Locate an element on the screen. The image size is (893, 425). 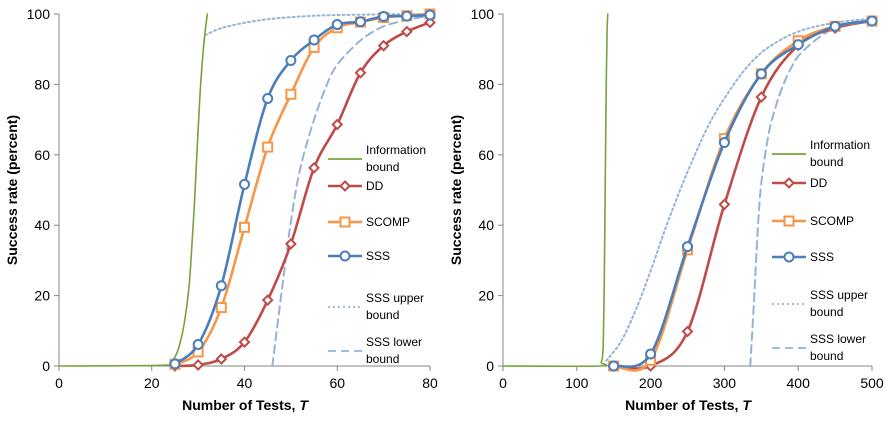
series-lower is located at coordinates (351, 190).